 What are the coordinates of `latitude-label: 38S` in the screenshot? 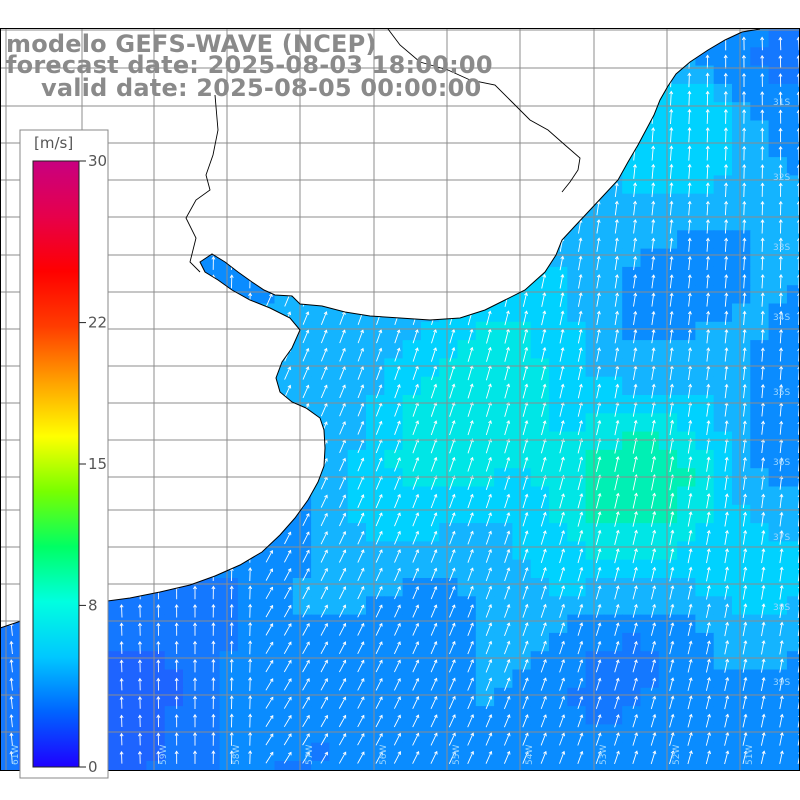 It's located at (781, 608).